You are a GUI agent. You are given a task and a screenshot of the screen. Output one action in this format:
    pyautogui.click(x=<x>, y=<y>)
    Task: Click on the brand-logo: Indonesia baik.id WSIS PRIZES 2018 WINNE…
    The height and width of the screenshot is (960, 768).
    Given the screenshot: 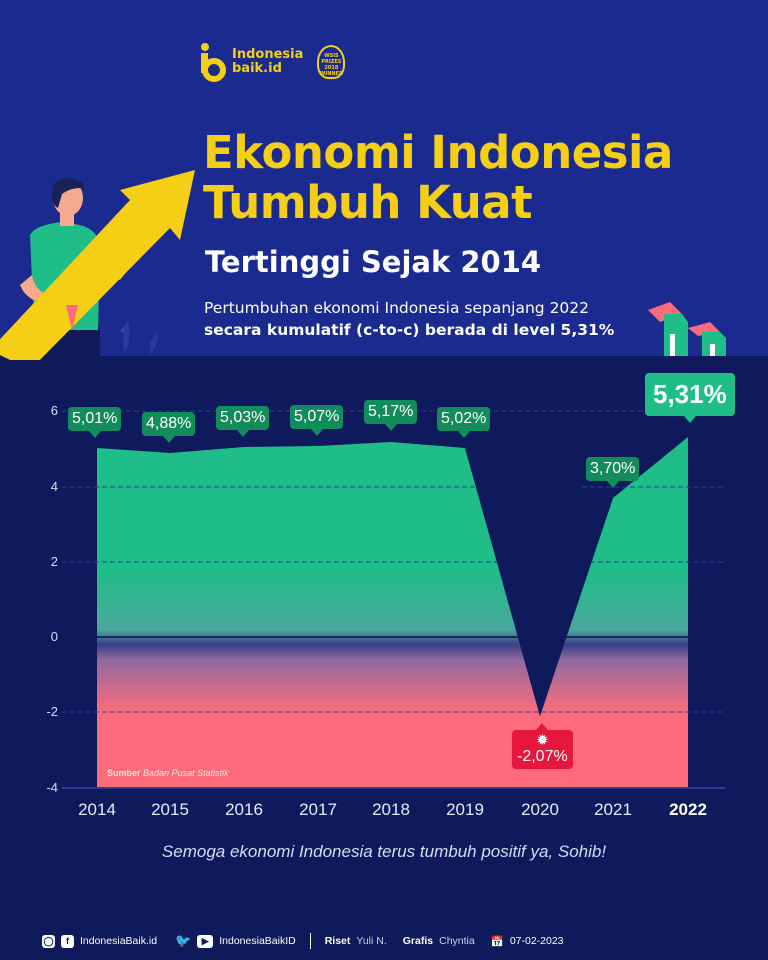 What is the action you would take?
    pyautogui.click(x=273, y=62)
    